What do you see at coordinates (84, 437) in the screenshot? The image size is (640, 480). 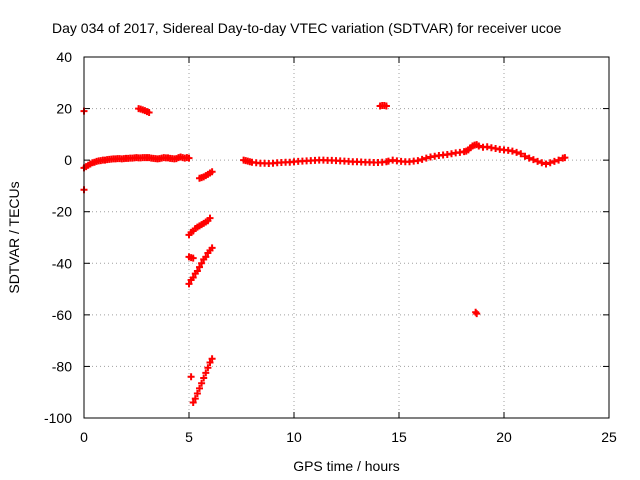 I see `x-tick-label: 0` at bounding box center [84, 437].